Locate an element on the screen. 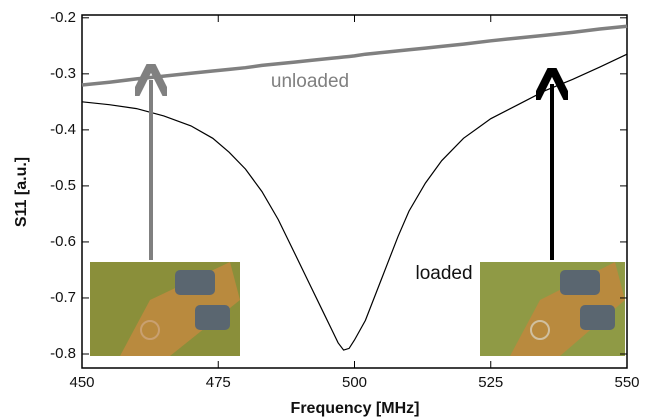  y-tick-label: -0.2 is located at coordinates (63, 17).